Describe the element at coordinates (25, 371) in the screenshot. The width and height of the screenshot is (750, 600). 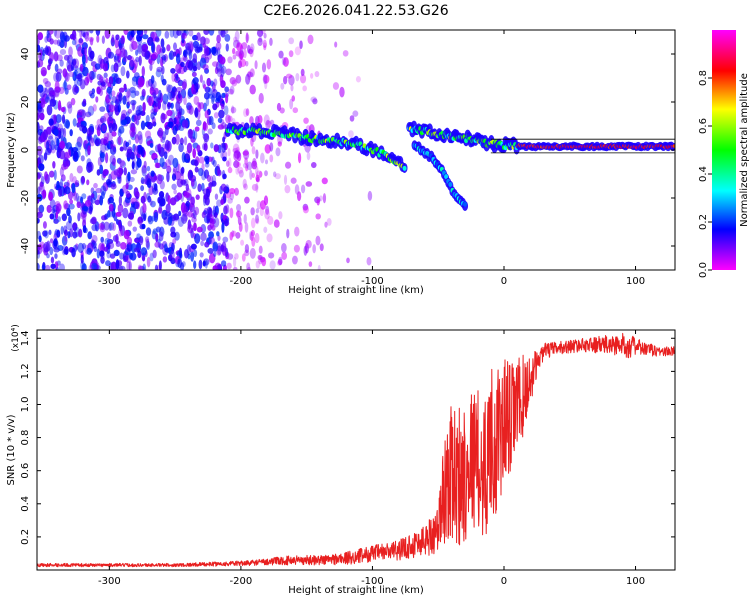
I see `snr-y-tick-label: 1.2` at that location.